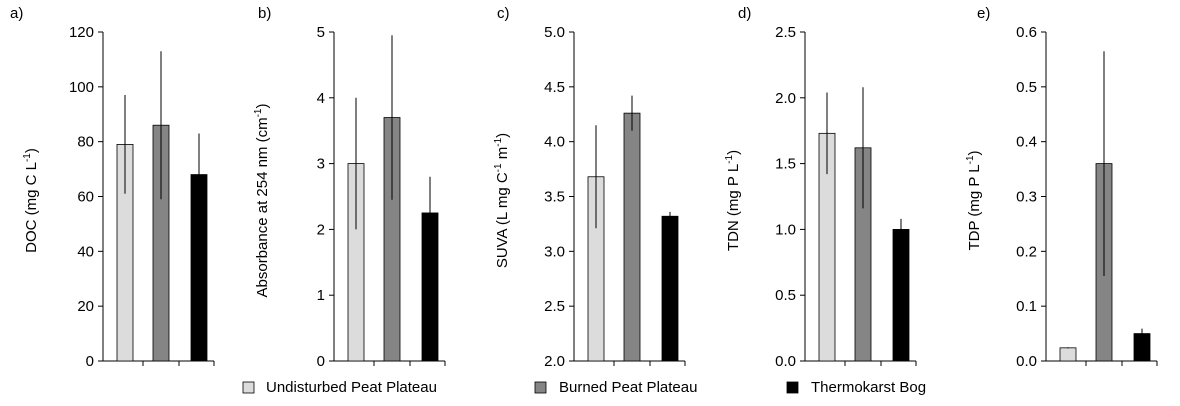 This screenshot has height=406, width=1180. Describe the element at coordinates (1026, 251) in the screenshot. I see `y-tick-label: 0.2` at that location.